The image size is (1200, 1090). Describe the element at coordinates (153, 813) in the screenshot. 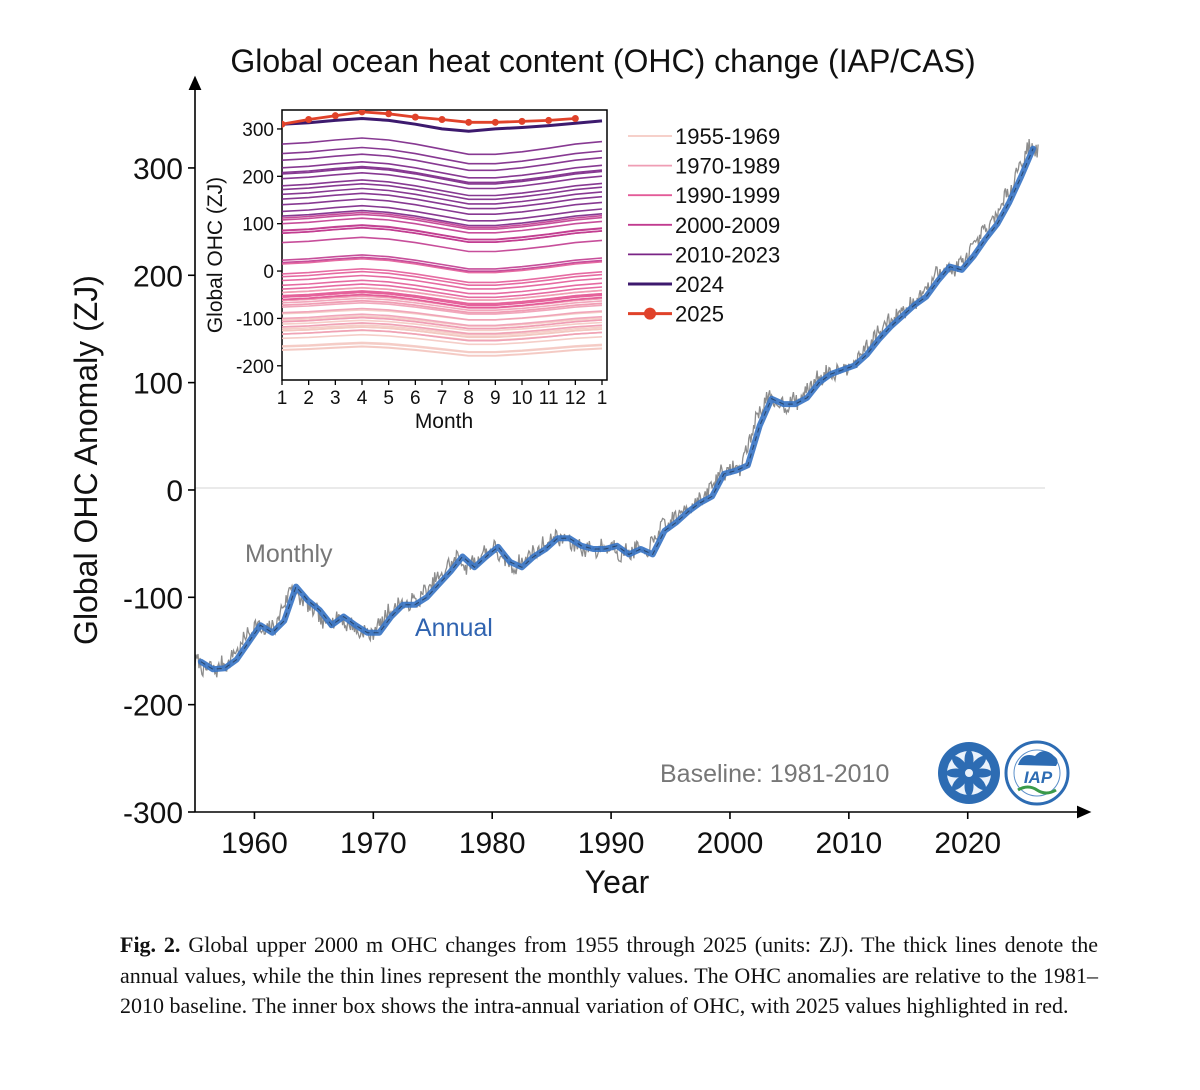

I see `y-tick-label: -300` at that location.